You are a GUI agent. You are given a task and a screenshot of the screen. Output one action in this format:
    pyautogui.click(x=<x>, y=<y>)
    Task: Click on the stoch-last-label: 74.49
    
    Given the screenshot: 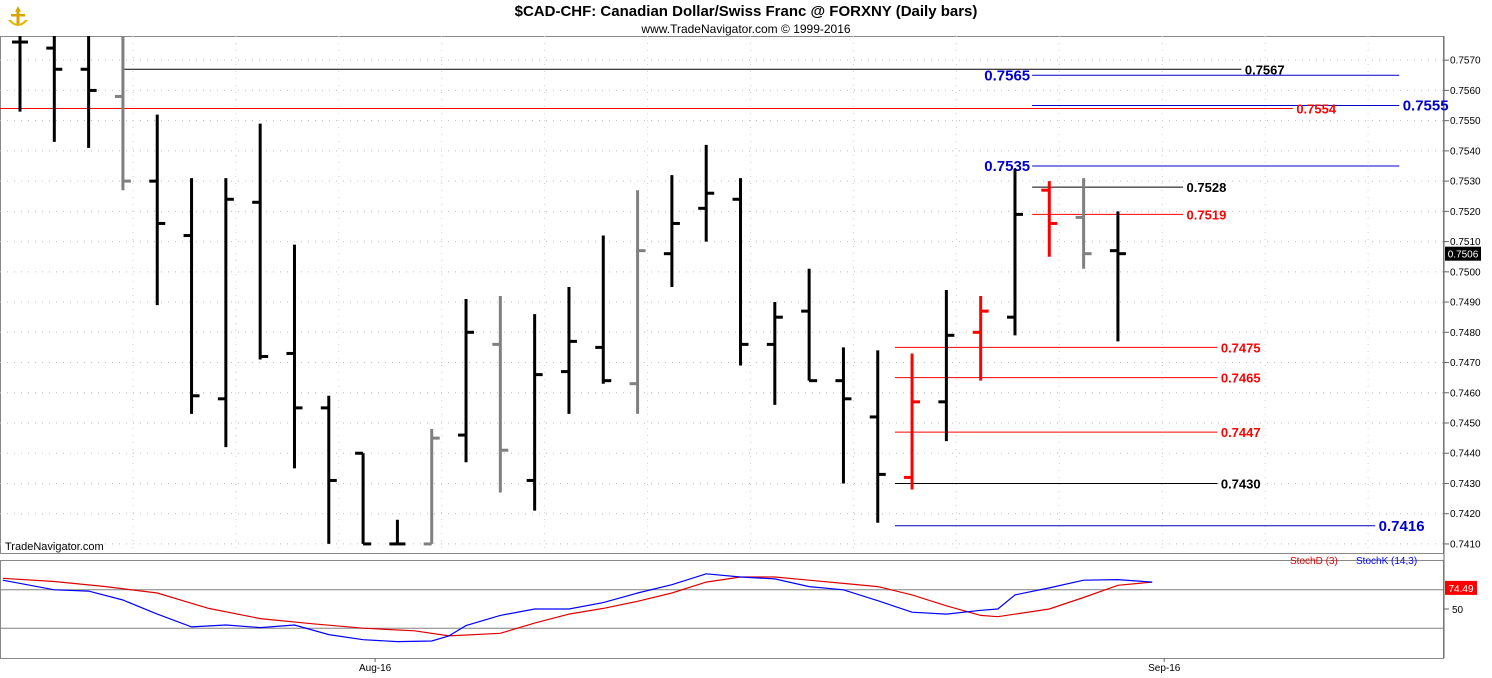 What is the action you would take?
    pyautogui.click(x=1460, y=589)
    